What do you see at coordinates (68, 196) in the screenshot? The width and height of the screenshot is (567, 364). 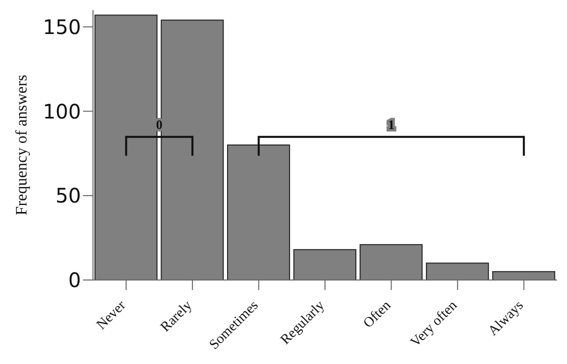 I see `y-tick-label: 50` at bounding box center [68, 196].